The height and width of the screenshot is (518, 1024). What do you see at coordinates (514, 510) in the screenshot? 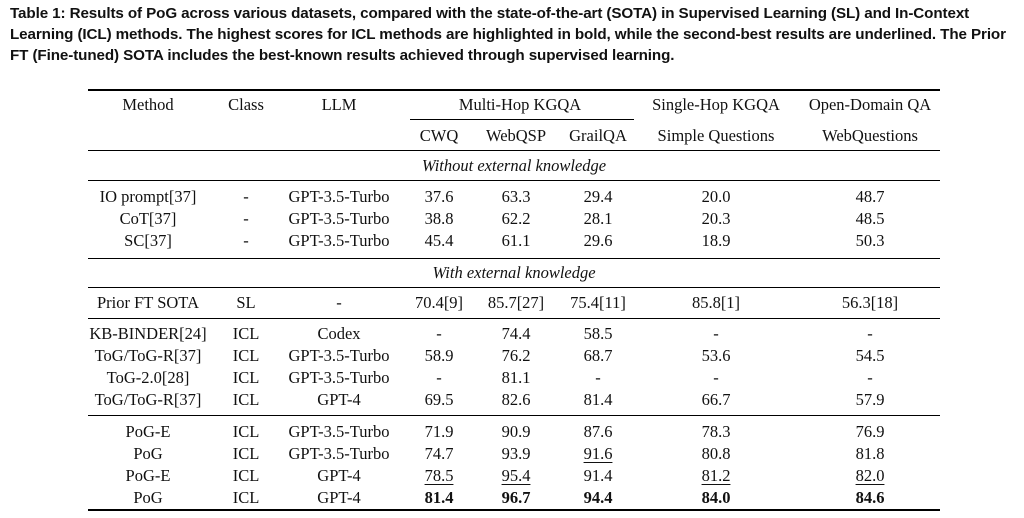
I see `bottom-rule` at bounding box center [514, 510].